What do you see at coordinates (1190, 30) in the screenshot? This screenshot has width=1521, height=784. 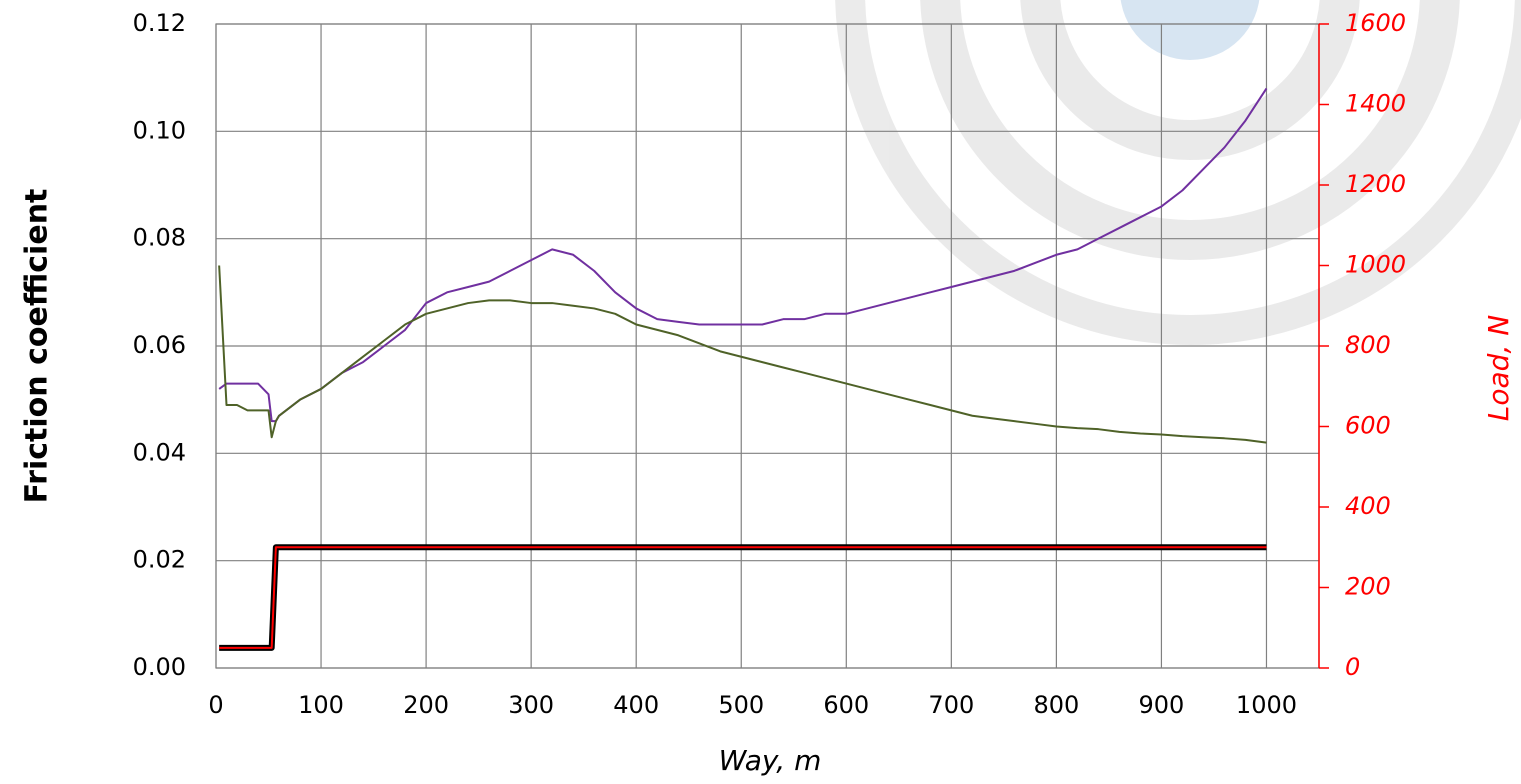 I see `watermark-dot` at bounding box center [1190, 30].